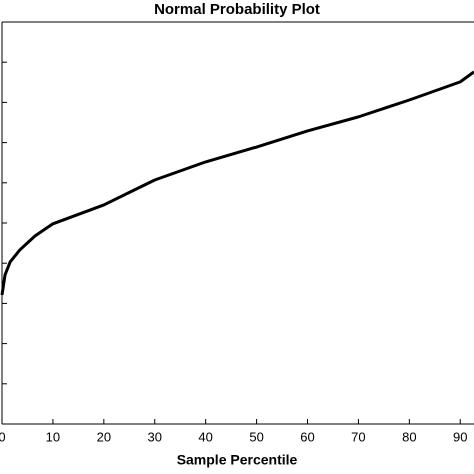  What do you see at coordinates (409, 436) in the screenshot?
I see `x-tick-label: 80` at bounding box center [409, 436].